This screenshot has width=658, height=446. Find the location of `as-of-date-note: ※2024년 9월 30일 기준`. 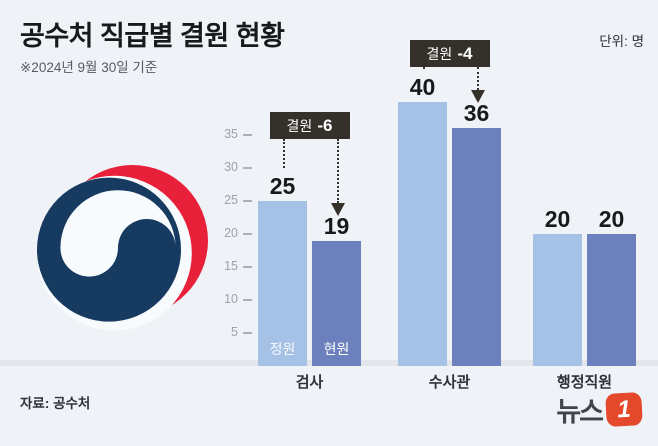

as-of-date-note: ※2024년 9월 30일 기준 is located at coordinates (89, 67).